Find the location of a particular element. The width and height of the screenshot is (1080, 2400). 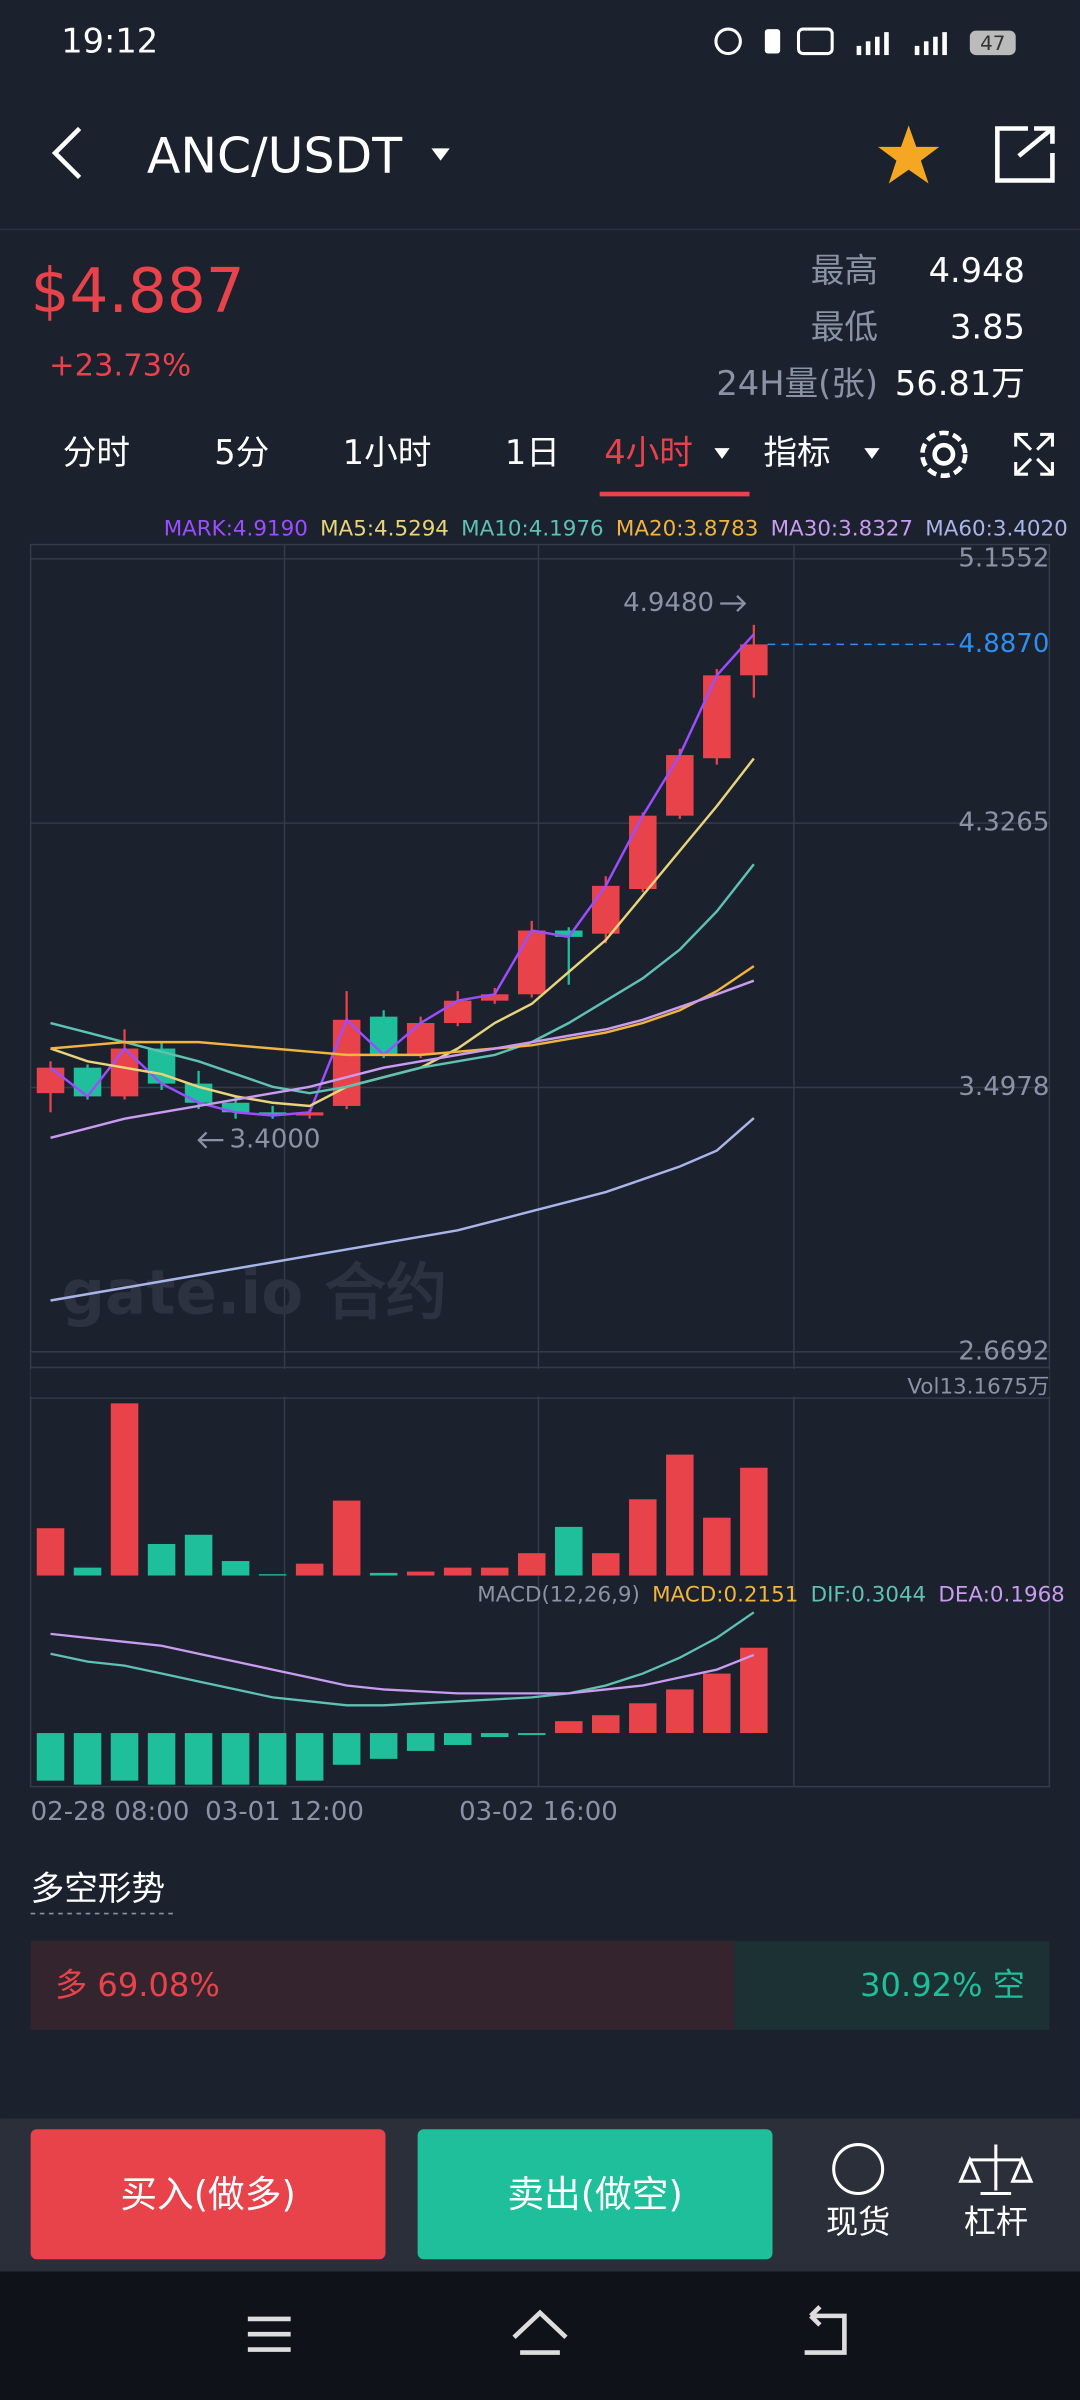

indicator-dropdown is located at coordinates (872, 453).